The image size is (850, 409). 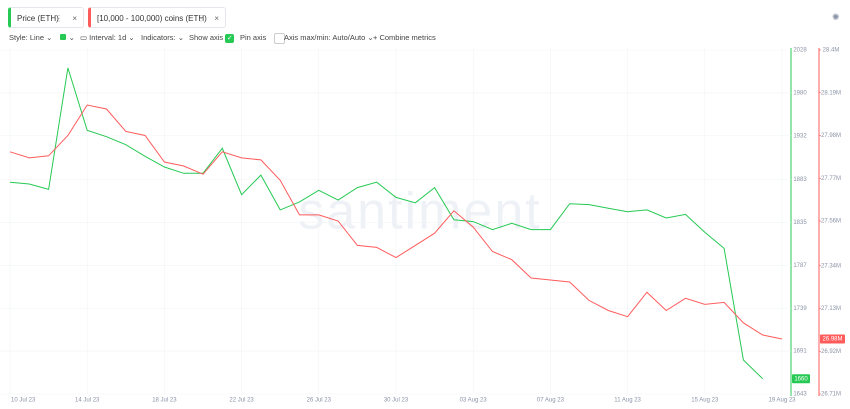 I want to click on y-tick-label: 27.34M, so click(x=831, y=266).